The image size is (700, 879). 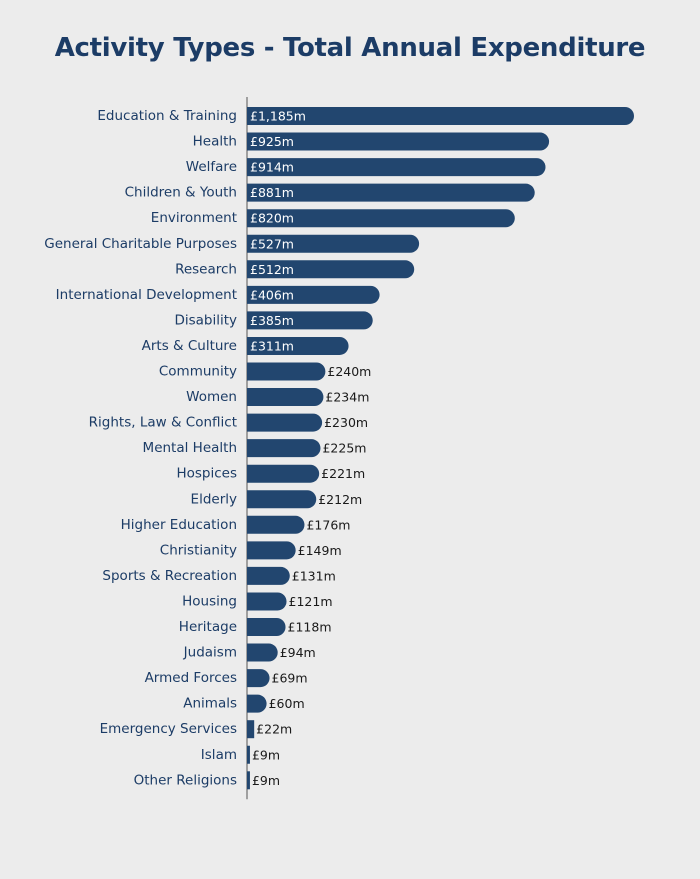 What do you see at coordinates (211, 167) in the screenshot?
I see `category-label: Welfare` at bounding box center [211, 167].